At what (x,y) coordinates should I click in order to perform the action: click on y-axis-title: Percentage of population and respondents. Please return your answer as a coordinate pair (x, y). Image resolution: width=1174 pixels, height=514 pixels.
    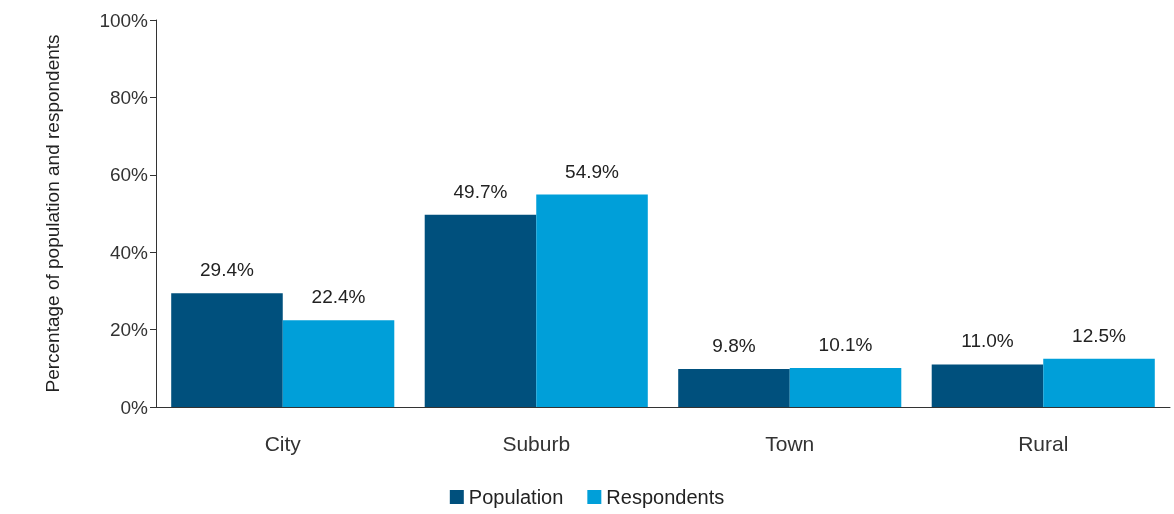
    Looking at the image, I should click on (52, 213).